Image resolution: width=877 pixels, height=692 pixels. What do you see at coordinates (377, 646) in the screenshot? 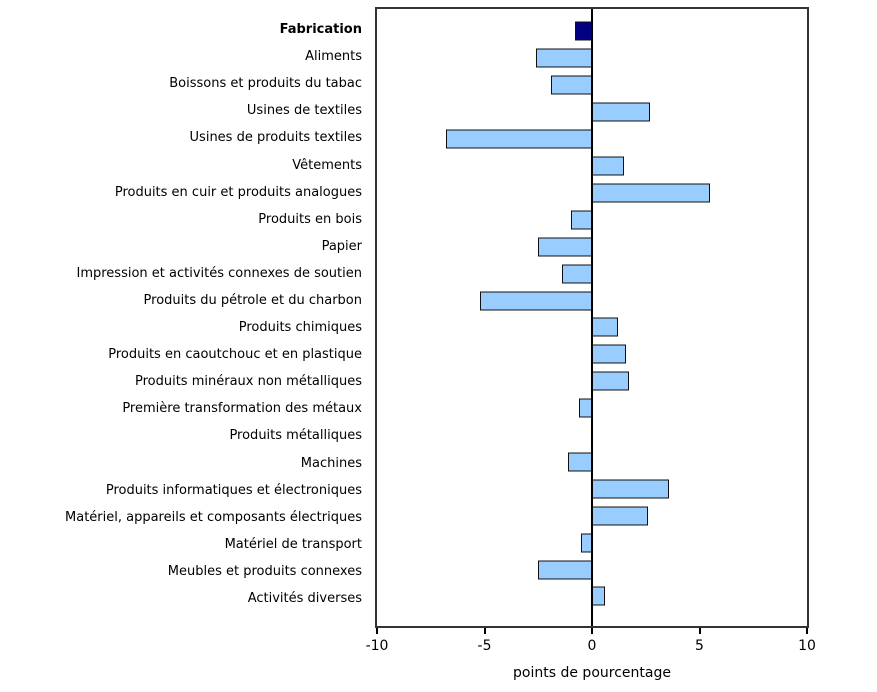
I see `x-axis-tick-label: -10` at bounding box center [377, 646].